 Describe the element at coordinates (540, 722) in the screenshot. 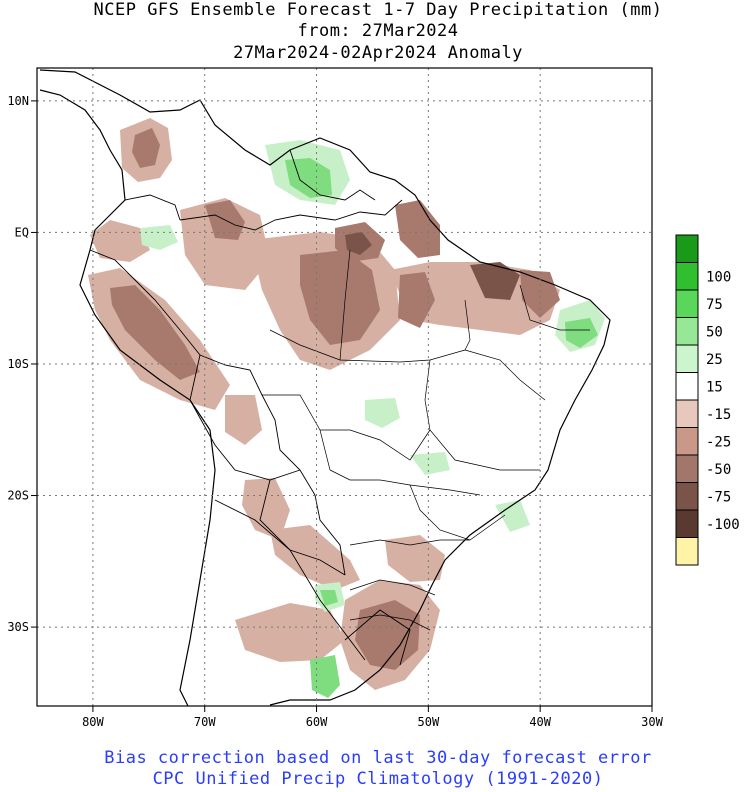

I see `x-tick-label-4: 40W` at that location.